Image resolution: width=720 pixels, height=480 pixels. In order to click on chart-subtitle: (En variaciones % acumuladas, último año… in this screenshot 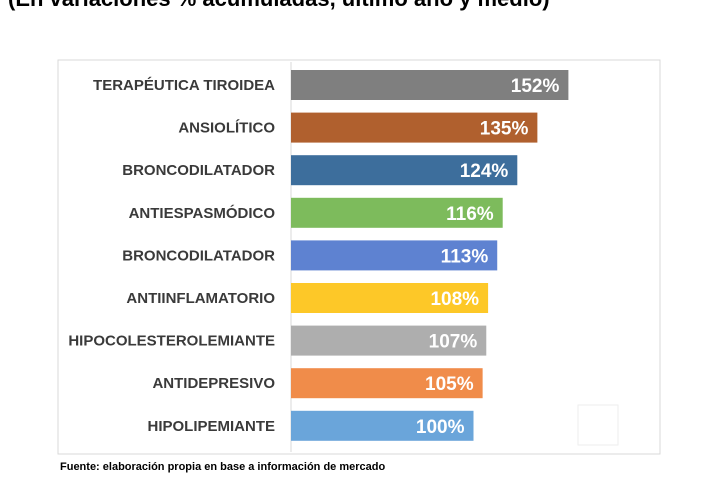, I will do `click(279, 6)`.